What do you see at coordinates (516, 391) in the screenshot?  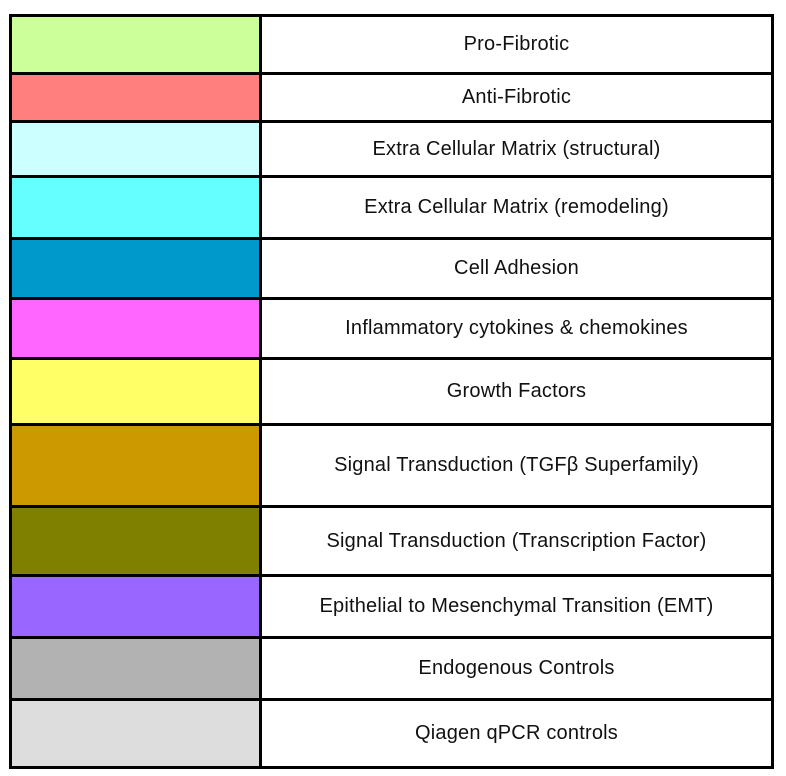 I see `legend-label: Growth Factors` at bounding box center [516, 391].